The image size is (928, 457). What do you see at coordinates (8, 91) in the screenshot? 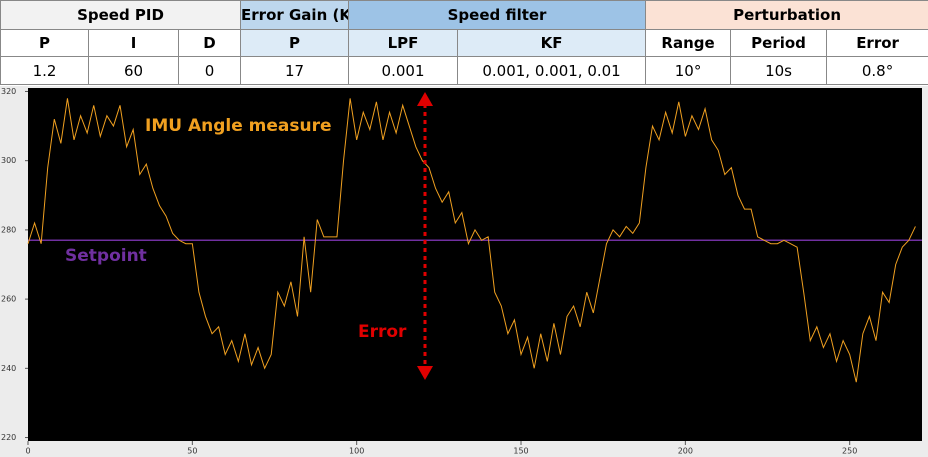
I see `y-tick-label: 320` at bounding box center [8, 91].